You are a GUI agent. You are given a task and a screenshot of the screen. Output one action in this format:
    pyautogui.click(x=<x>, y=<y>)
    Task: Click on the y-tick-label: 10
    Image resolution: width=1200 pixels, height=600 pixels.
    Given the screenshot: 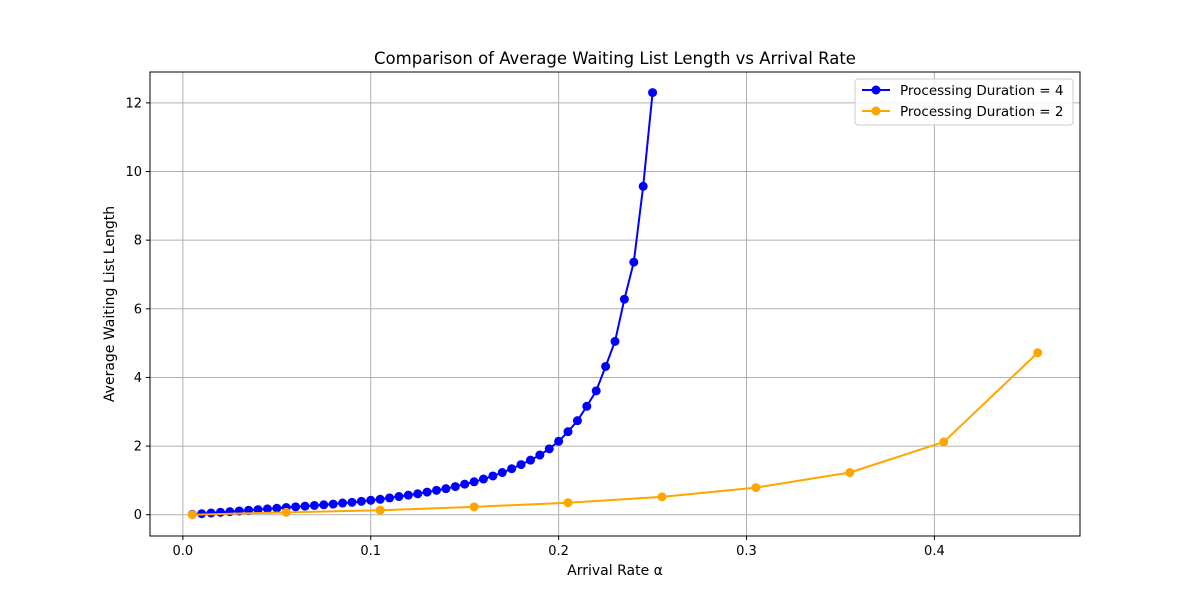 What is the action you would take?
    pyautogui.click(x=133, y=172)
    